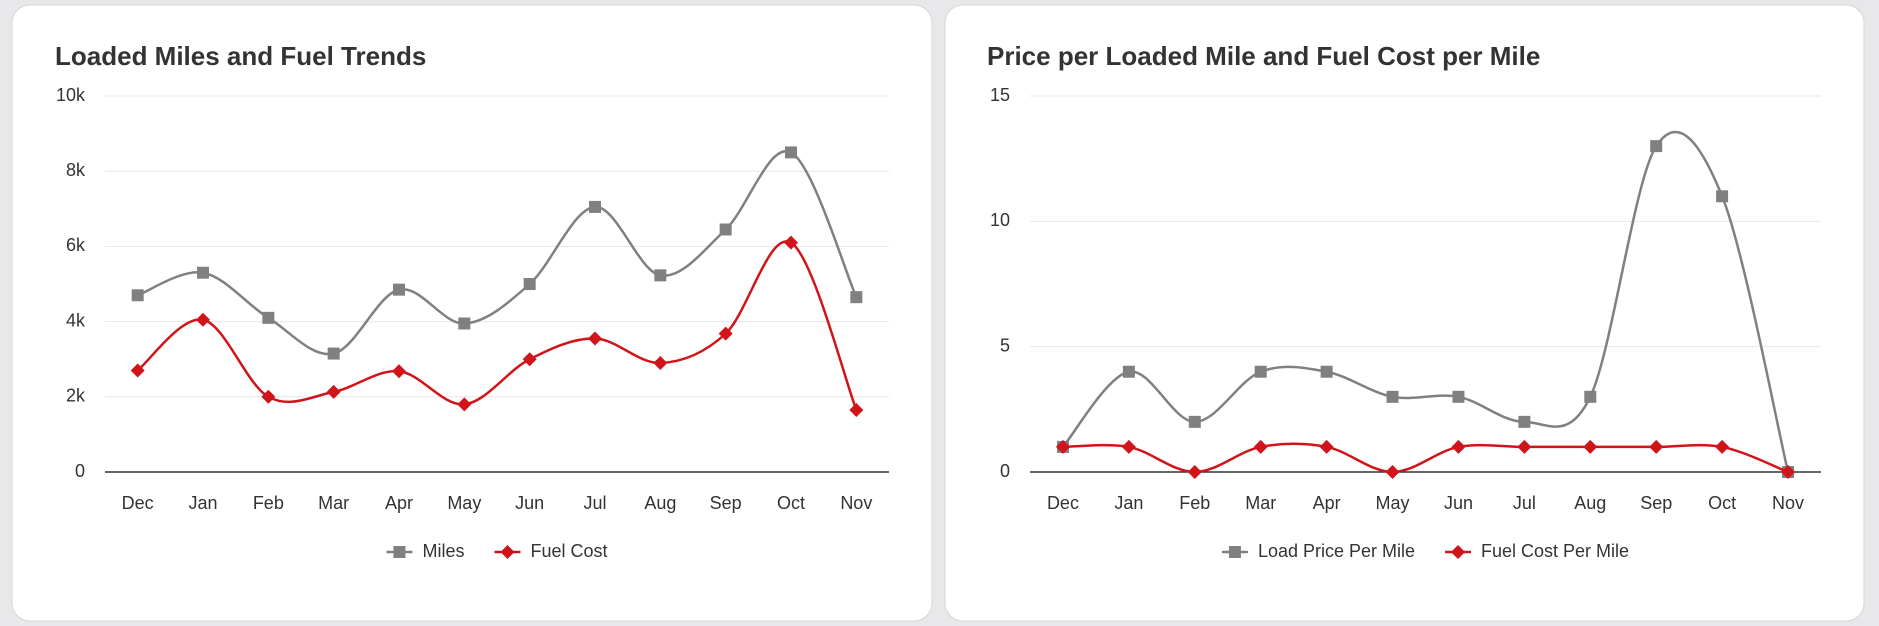  Describe the element at coordinates (1336, 551) in the screenshot. I see `legend-label: Load Price Per Mile` at that location.